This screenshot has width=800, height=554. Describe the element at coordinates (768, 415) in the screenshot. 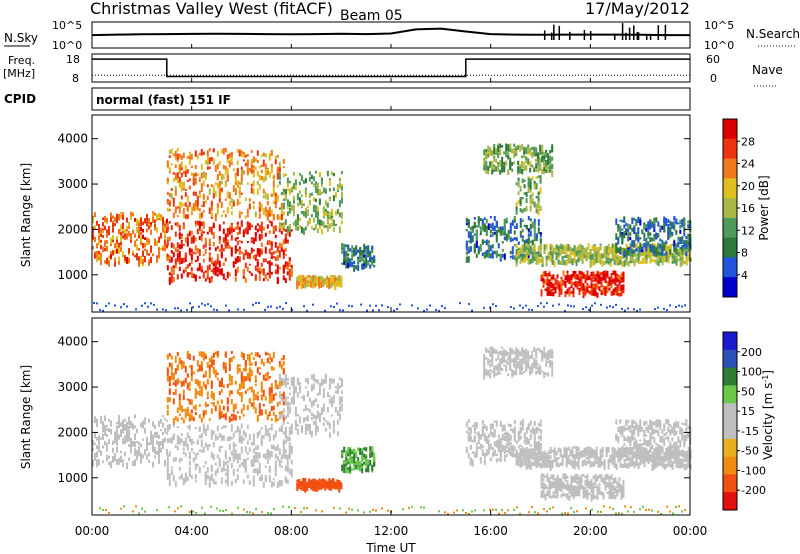

I see `velocity-colorbar-label: Velocity [m s-1]` at that location.